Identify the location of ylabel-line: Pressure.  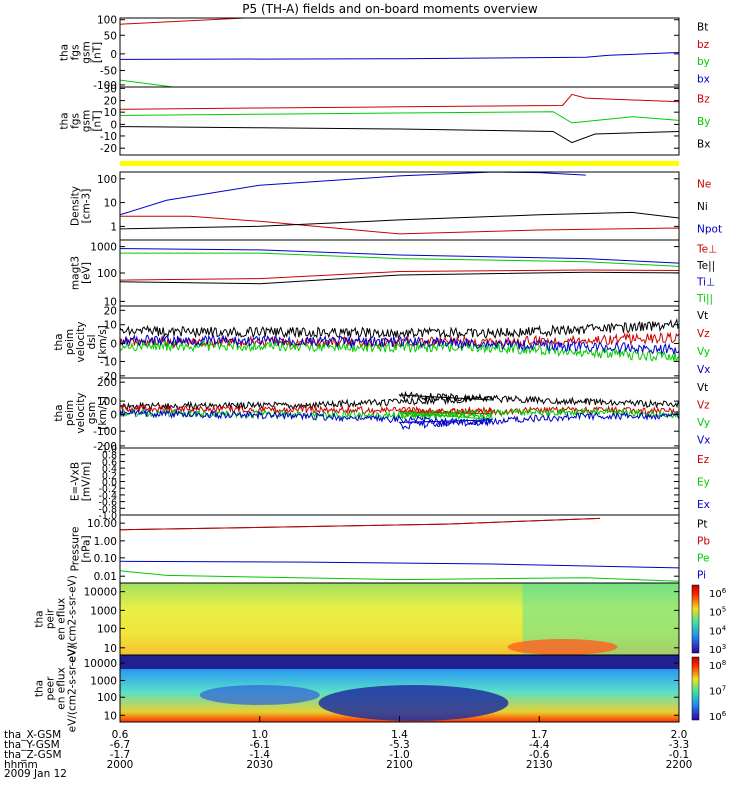
(76, 549).